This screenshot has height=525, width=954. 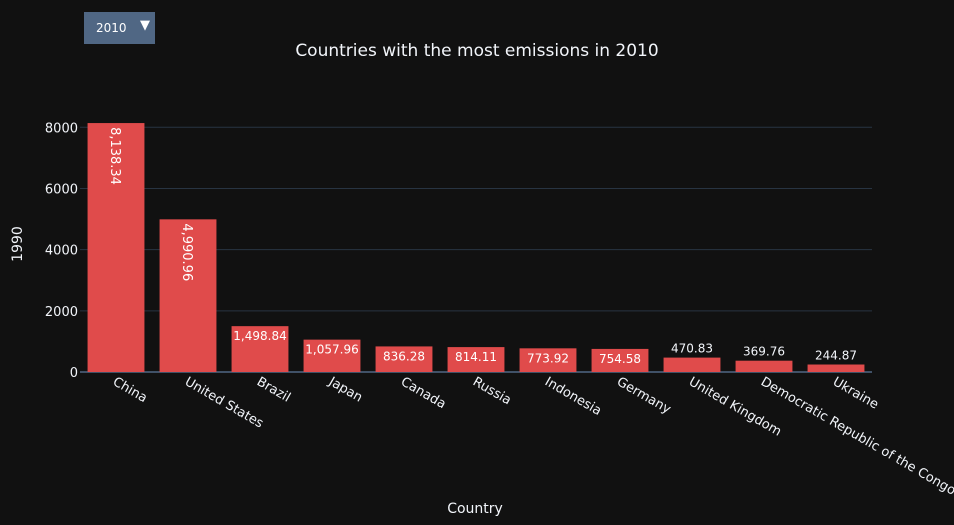 What do you see at coordinates (61, 128) in the screenshot?
I see `y-tick-label: 8000` at bounding box center [61, 128].